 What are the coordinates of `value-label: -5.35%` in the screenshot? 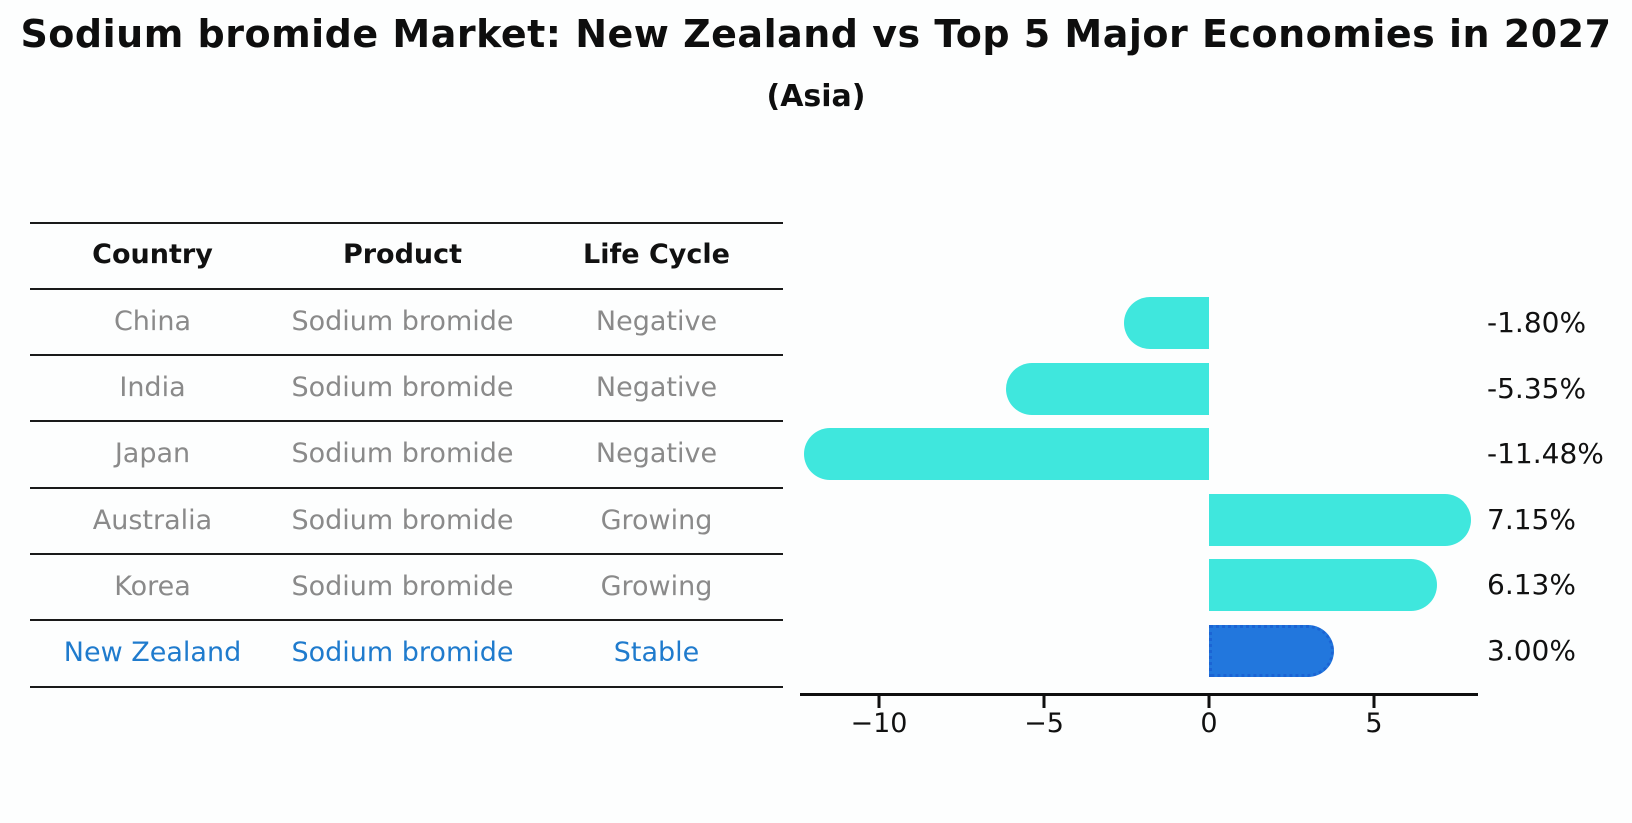 It's located at (1537, 388).